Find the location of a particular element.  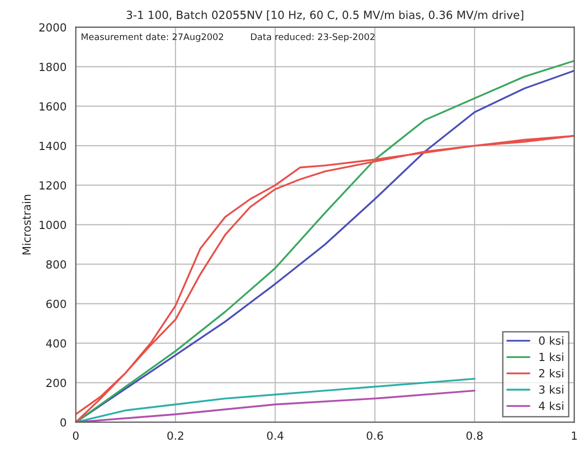

y-tick-label: 1400 is located at coordinates (53, 146).